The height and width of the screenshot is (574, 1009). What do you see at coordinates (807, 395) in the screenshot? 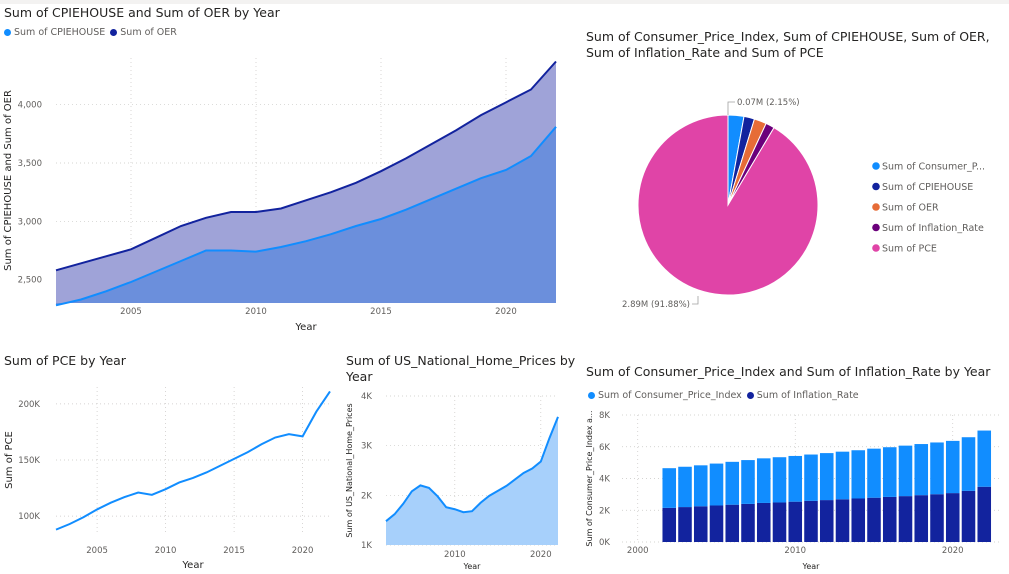
I see `legend-label-inflation: Sum of Inflation_Rate` at bounding box center [807, 395].